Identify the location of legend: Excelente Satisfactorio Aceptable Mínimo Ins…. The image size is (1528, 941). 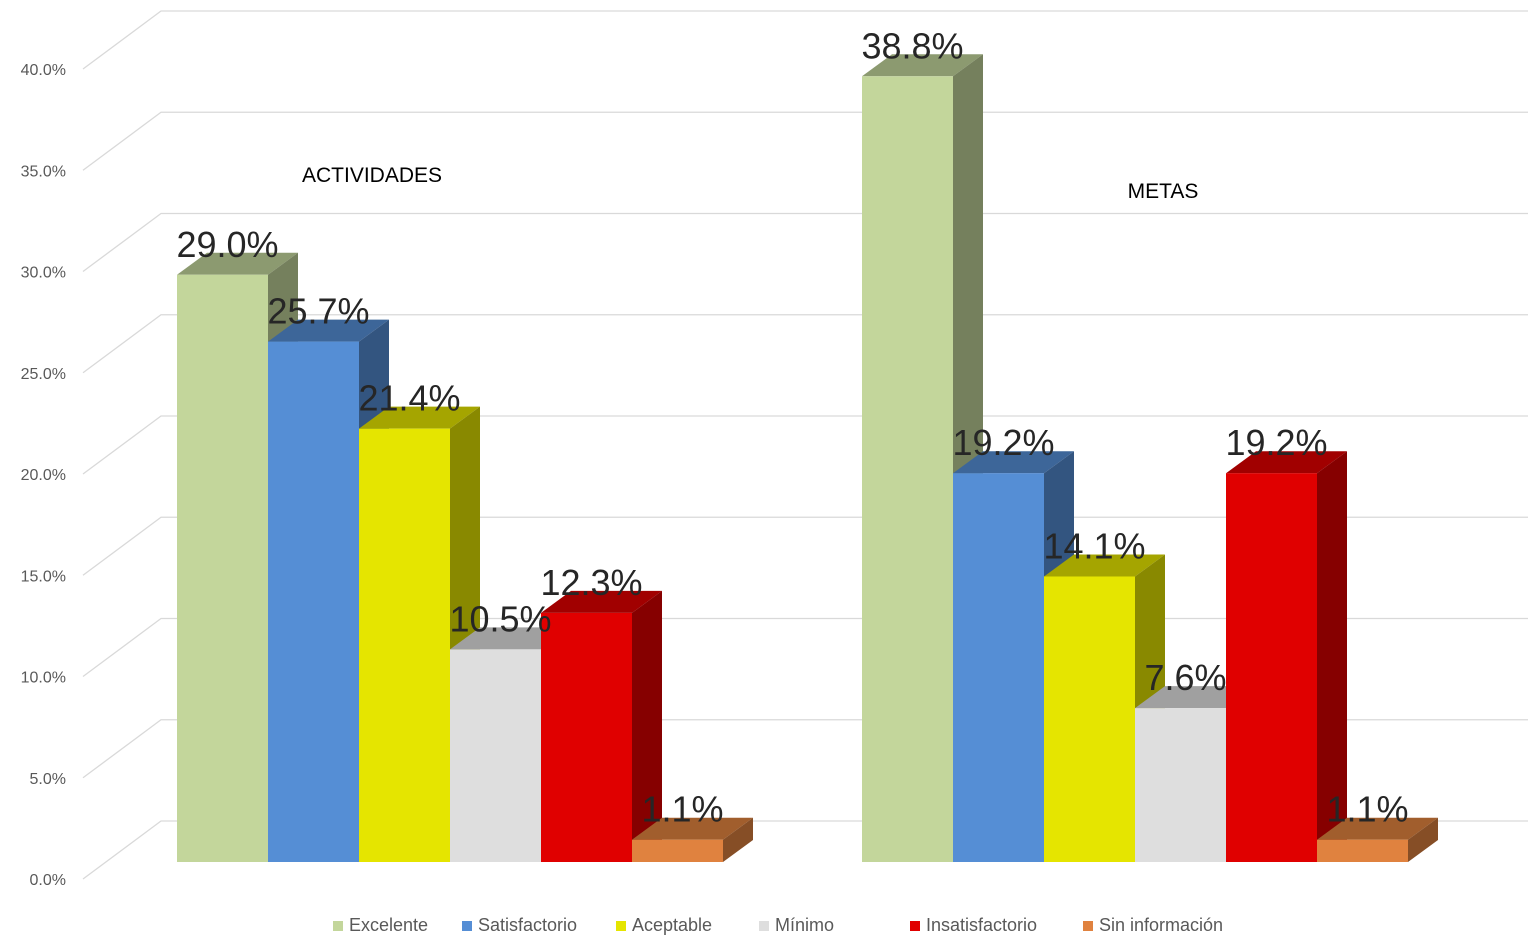
(764, 928).